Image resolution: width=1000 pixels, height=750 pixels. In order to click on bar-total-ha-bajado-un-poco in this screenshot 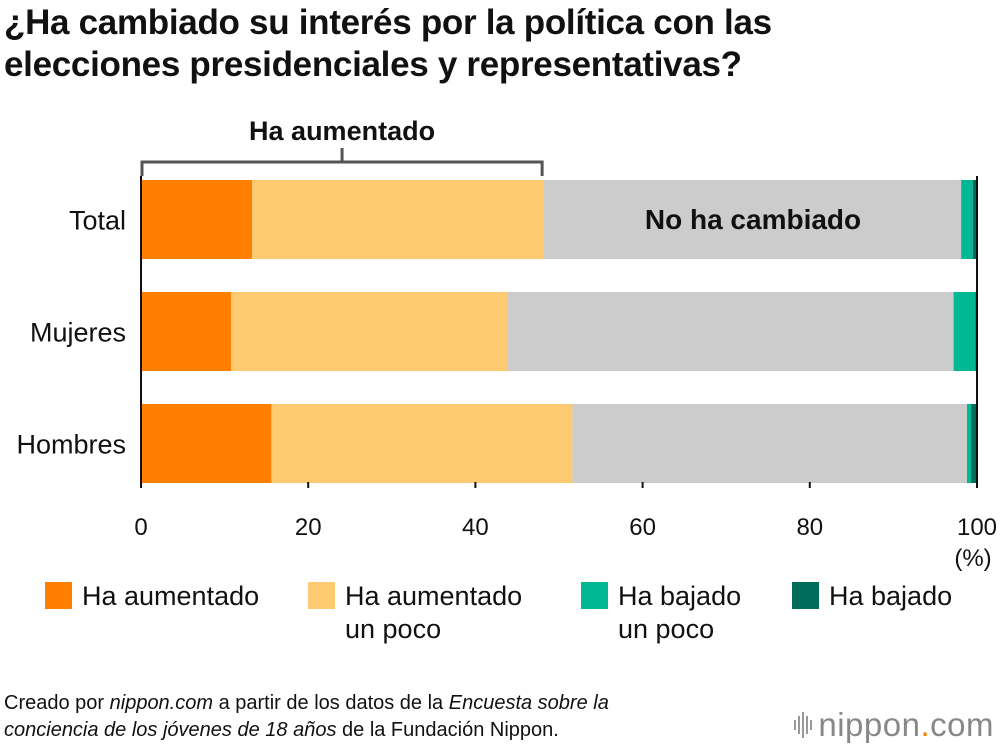, I will do `click(967, 219)`.